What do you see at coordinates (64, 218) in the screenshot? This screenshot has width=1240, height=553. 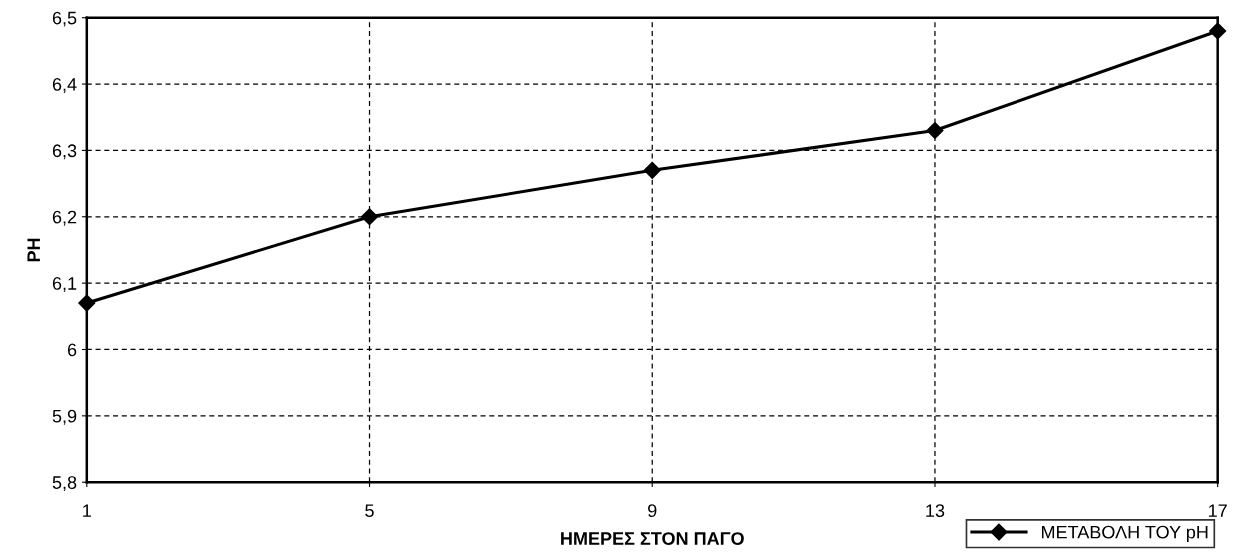 I see `y-tick-label: 6,2` at bounding box center [64, 218].